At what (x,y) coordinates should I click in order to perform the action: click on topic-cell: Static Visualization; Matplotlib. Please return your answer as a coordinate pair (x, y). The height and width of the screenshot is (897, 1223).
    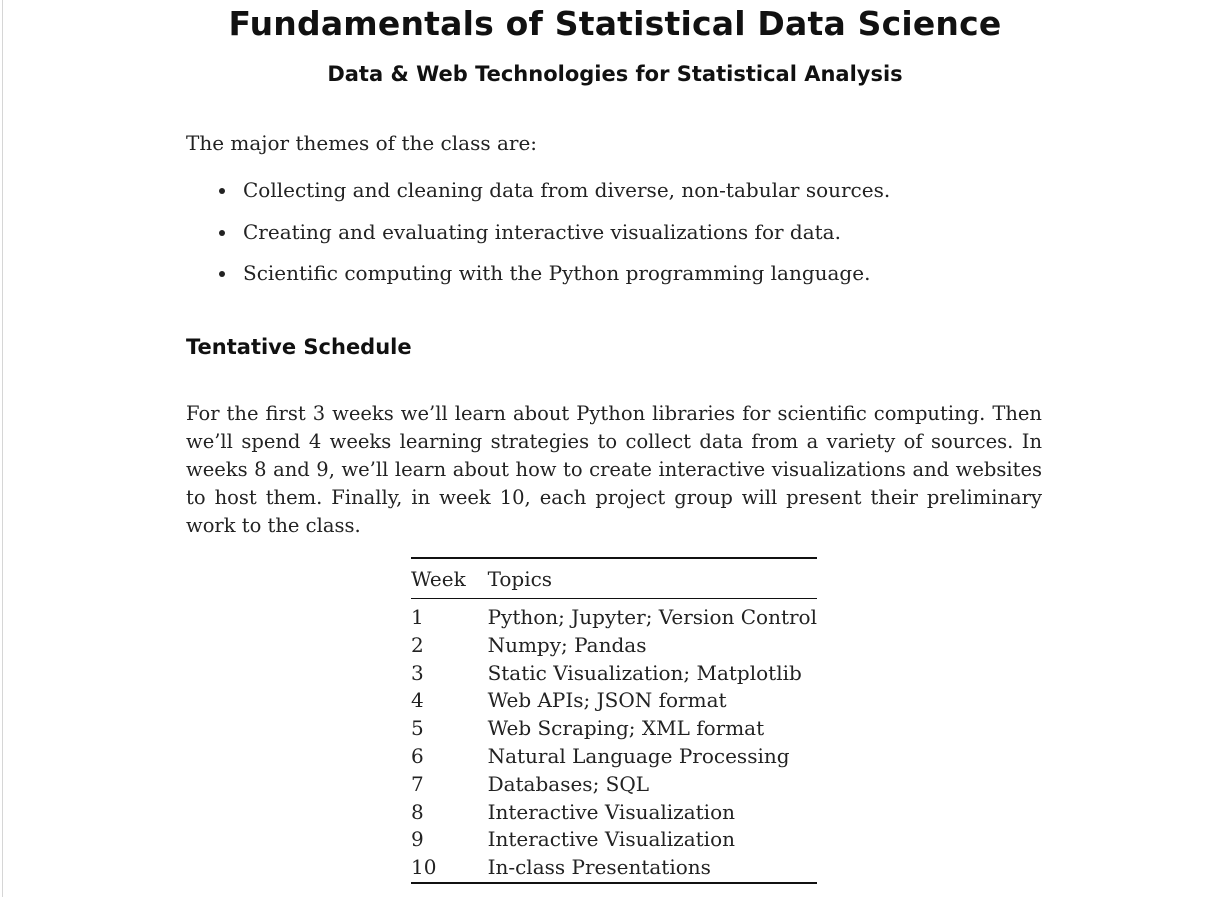
    Looking at the image, I should click on (644, 672).